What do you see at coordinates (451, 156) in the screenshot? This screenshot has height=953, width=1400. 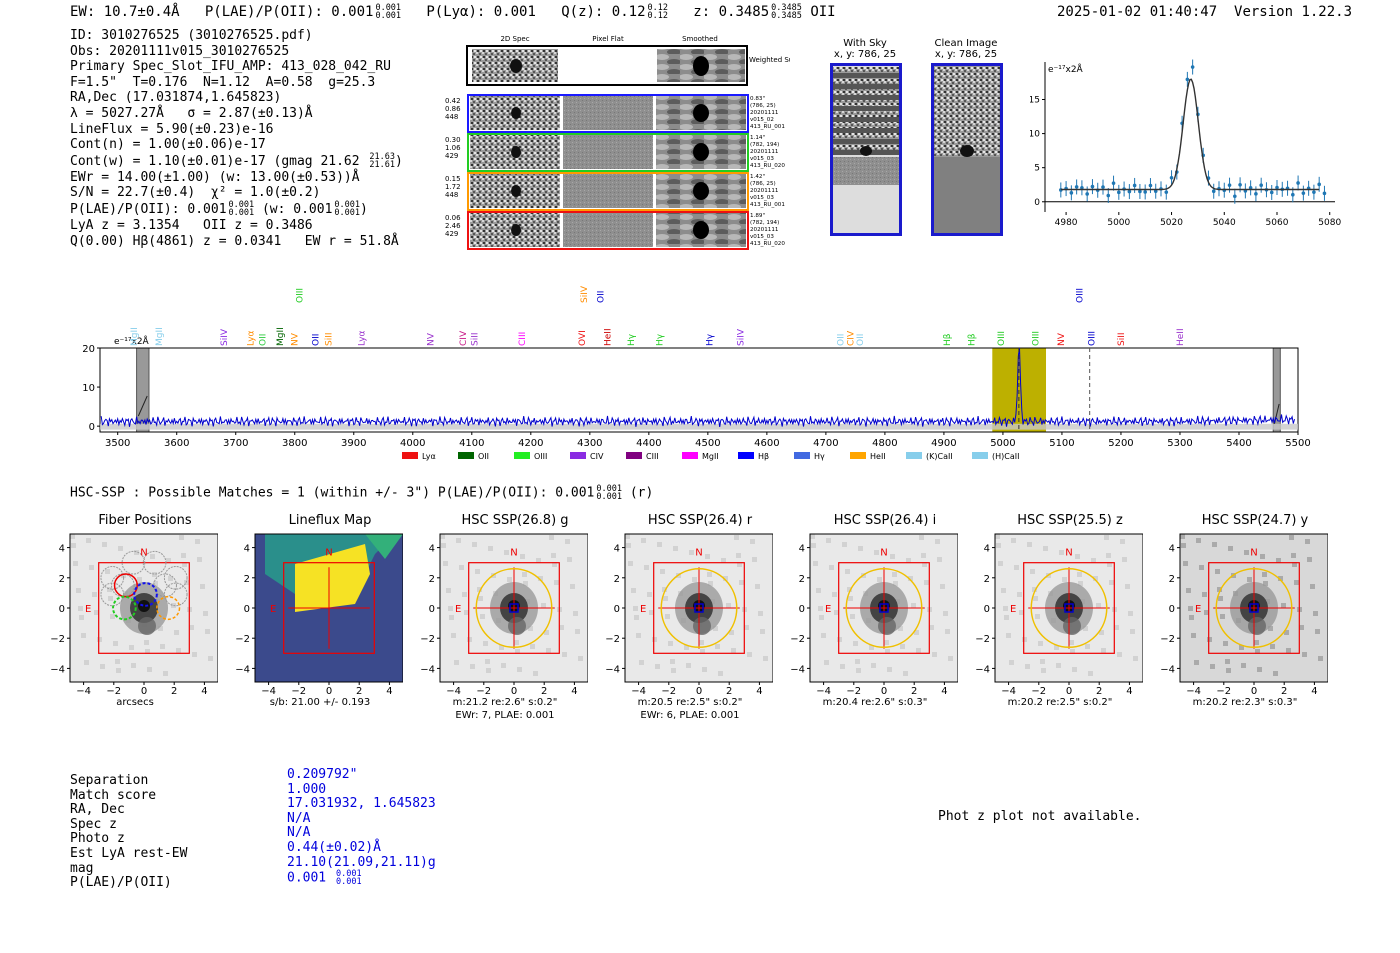 I see `cutout-row-stat: 429` at bounding box center [451, 156].